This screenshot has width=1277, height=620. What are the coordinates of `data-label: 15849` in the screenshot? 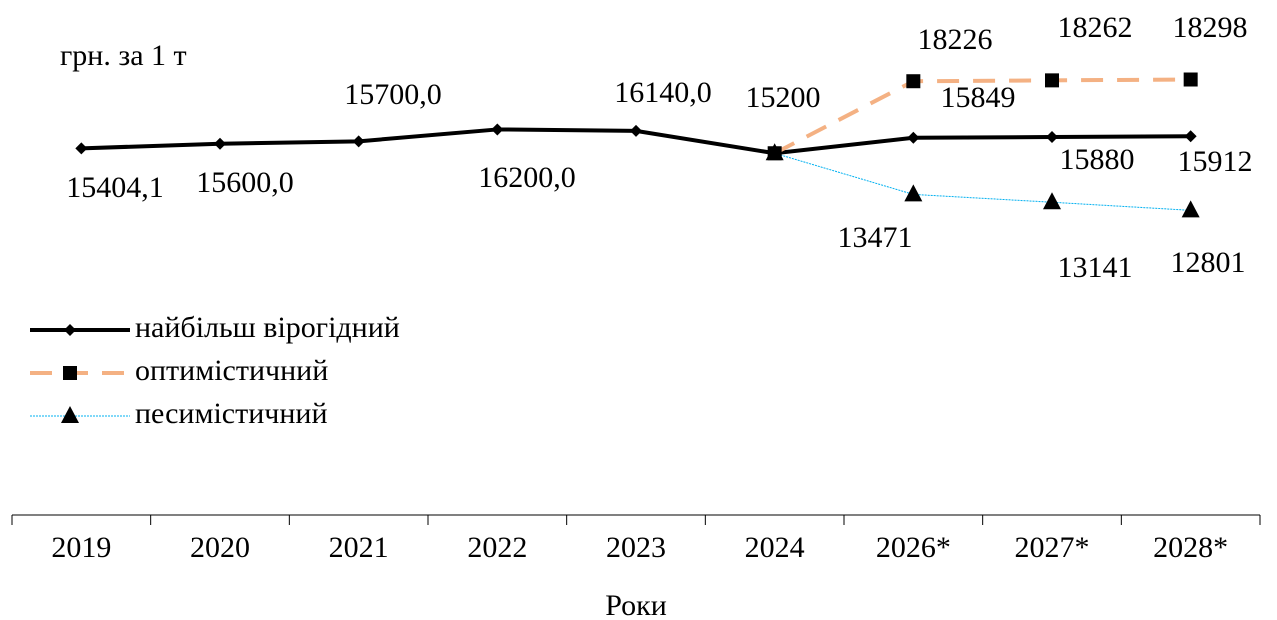 It's located at (978, 97).